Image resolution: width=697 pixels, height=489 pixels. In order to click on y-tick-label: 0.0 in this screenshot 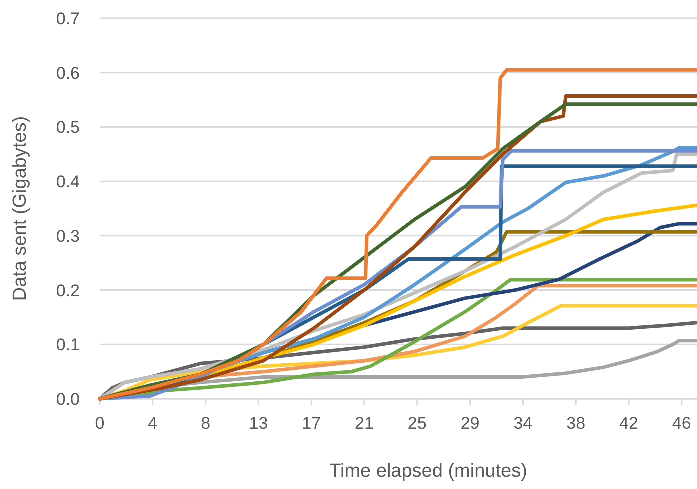, I will do `click(68, 399)`.